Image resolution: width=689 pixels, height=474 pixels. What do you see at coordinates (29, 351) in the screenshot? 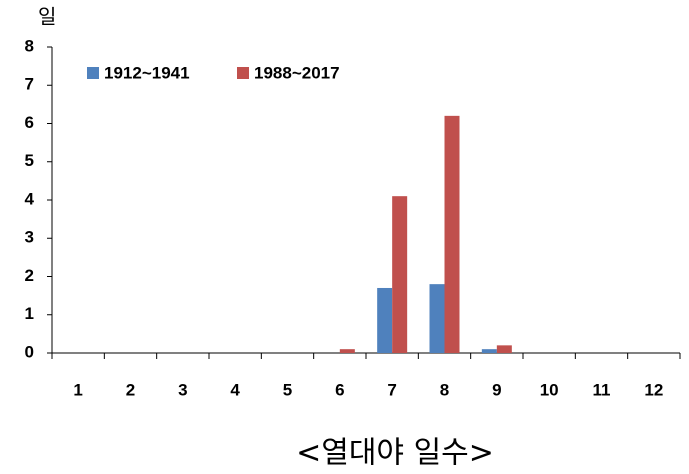
I see `y-tick-label: 0` at bounding box center [29, 351].